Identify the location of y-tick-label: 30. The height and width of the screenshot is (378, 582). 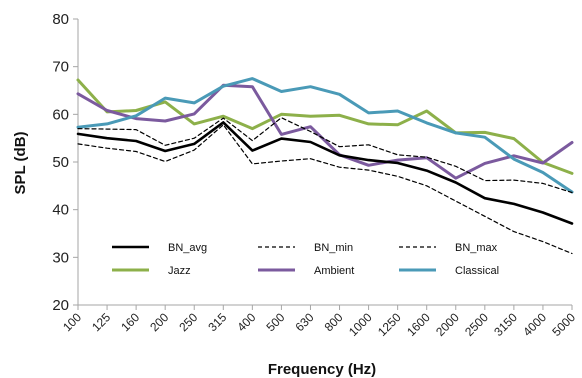
(60, 257).